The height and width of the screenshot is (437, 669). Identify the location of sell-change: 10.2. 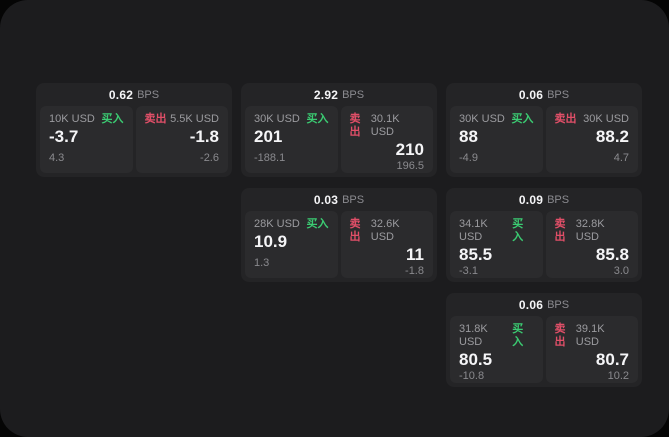
(618, 376).